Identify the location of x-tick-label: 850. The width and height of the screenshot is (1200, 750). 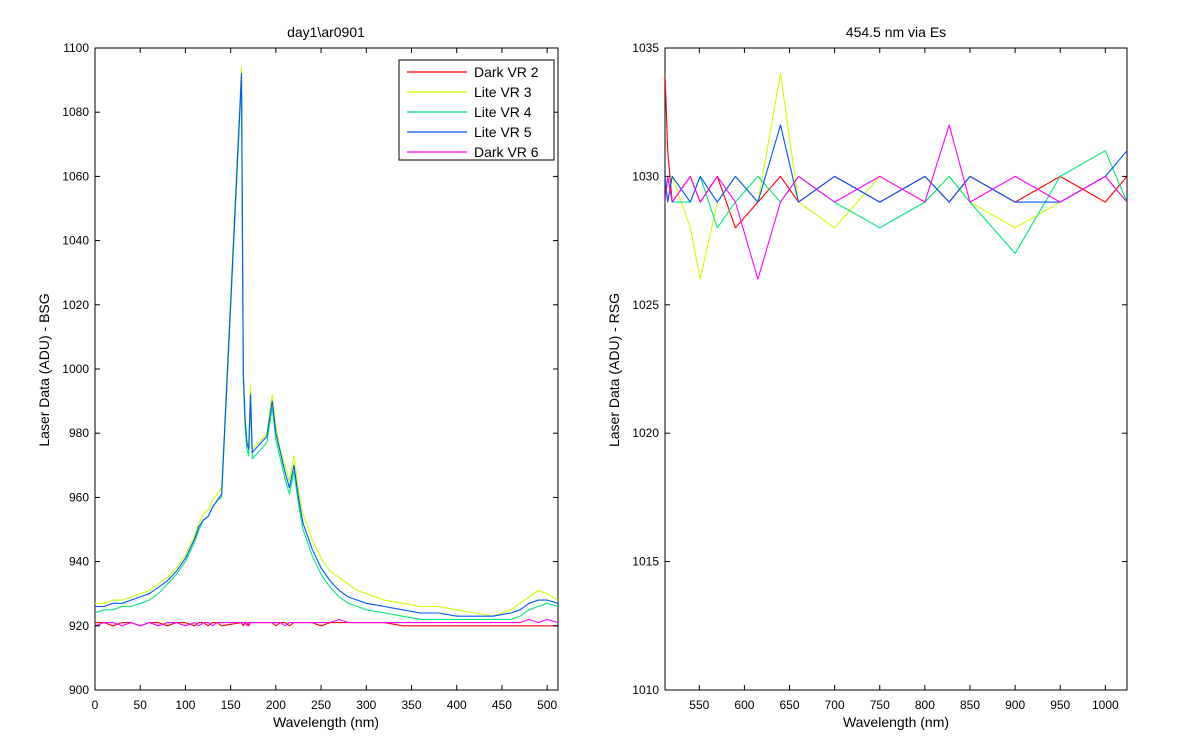
(970, 705).